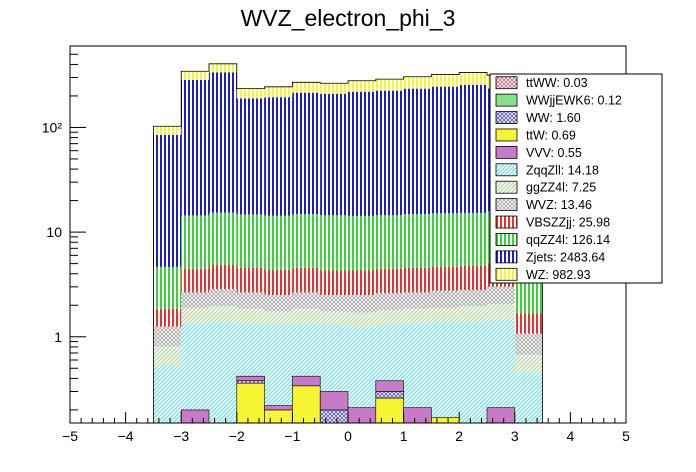  Describe the element at coordinates (568, 240) in the screenshot. I see `legend-label: qqZZ4l: 126.14` at that location.